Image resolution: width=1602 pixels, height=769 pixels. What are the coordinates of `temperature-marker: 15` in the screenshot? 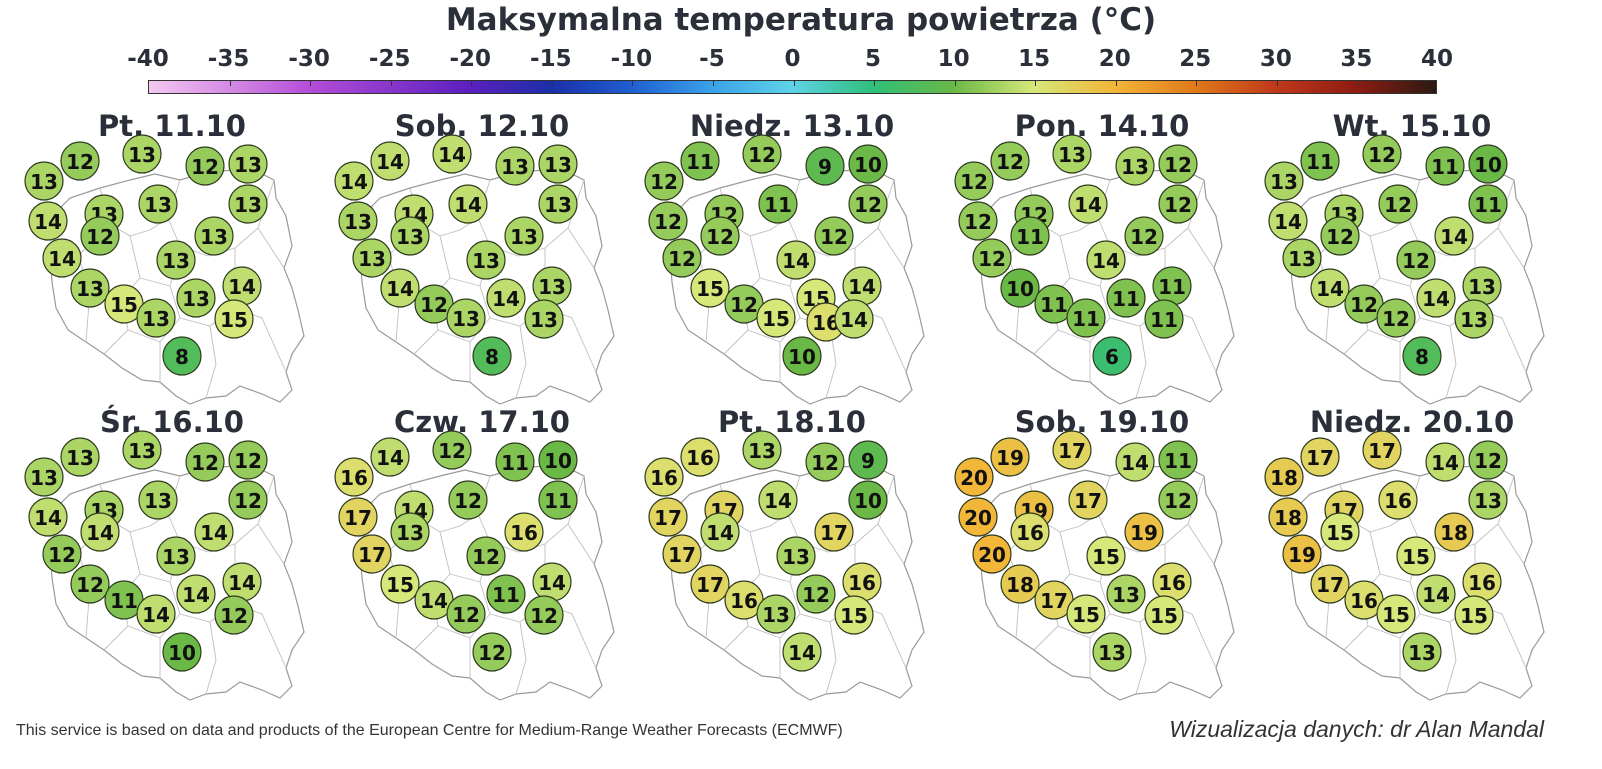 It's located at (234, 319).